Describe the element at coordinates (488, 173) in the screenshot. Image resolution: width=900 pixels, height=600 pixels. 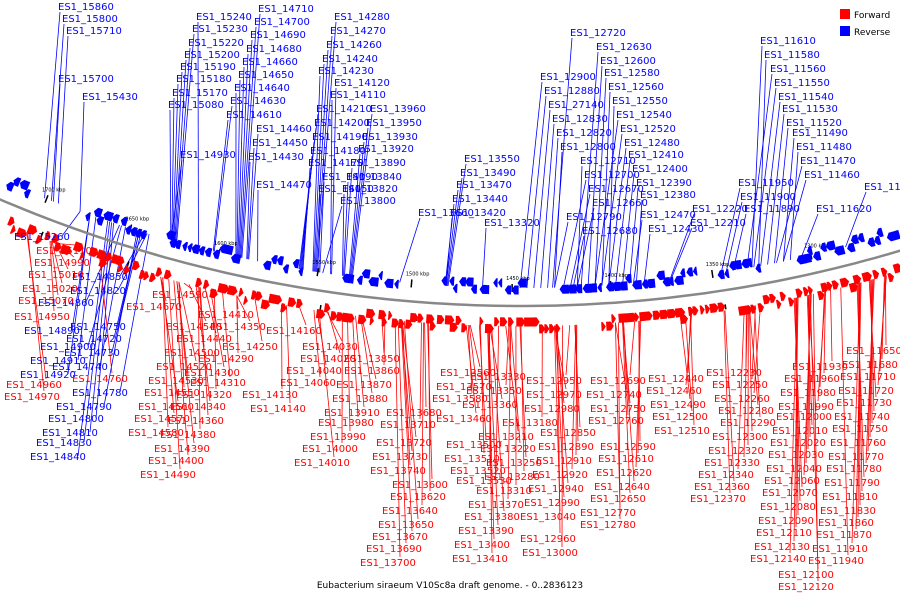
I see `reverse-gene-label: ES1_13490` at that location.